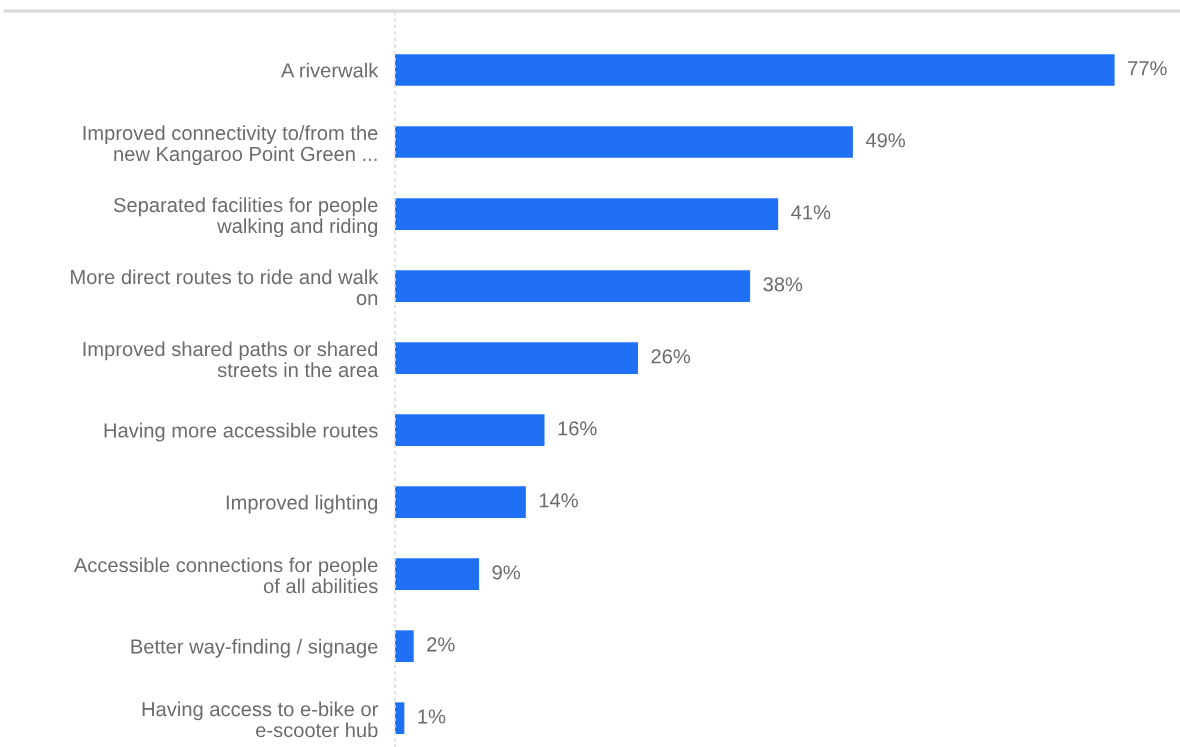 The width and height of the screenshot is (1180, 747). I want to click on y-tick-label: More direct routes to ride and walk on, so click(225, 287).